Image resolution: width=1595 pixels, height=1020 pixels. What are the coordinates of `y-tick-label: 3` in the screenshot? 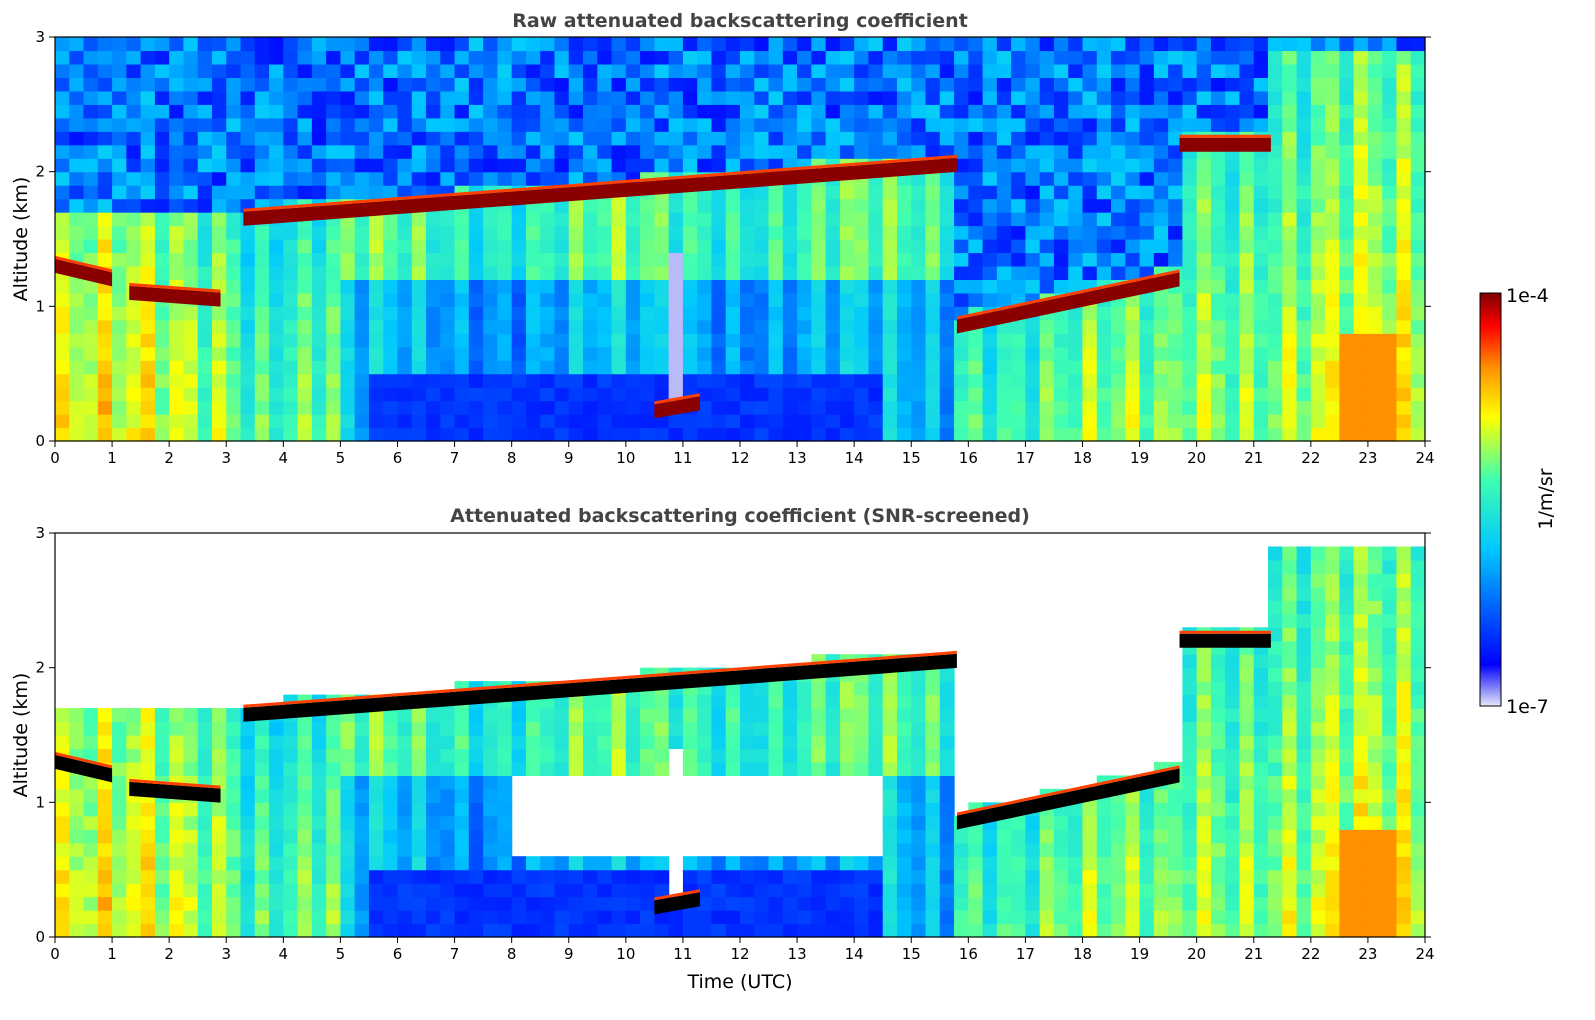 It's located at (40, 533).